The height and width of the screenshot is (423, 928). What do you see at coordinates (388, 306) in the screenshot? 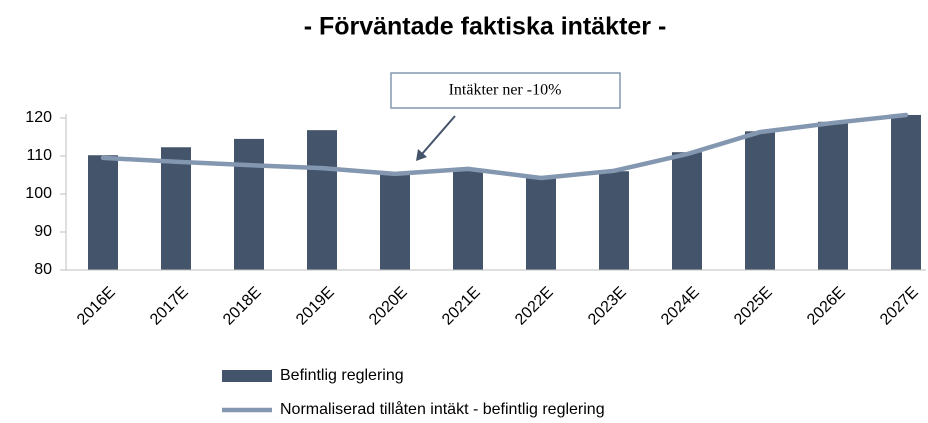
I see `x-tick-label: 2020E` at bounding box center [388, 306].